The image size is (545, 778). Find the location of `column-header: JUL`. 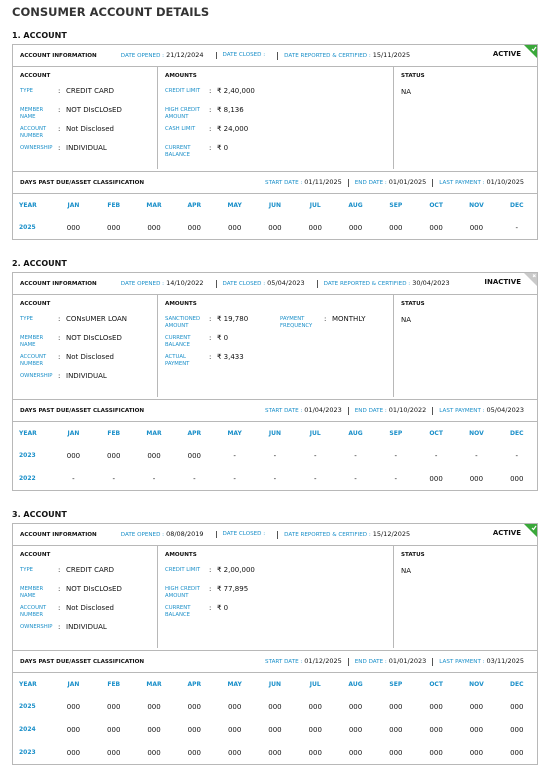

column-header: JUL is located at coordinates (315, 684).